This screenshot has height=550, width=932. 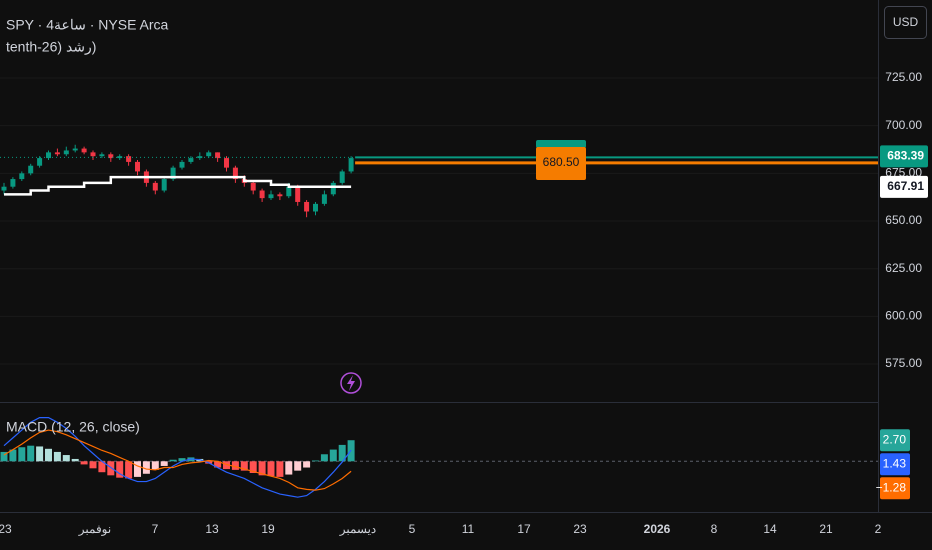 What do you see at coordinates (903, 77) in the screenshot?
I see `y-tick-label: 725.00` at bounding box center [903, 77].